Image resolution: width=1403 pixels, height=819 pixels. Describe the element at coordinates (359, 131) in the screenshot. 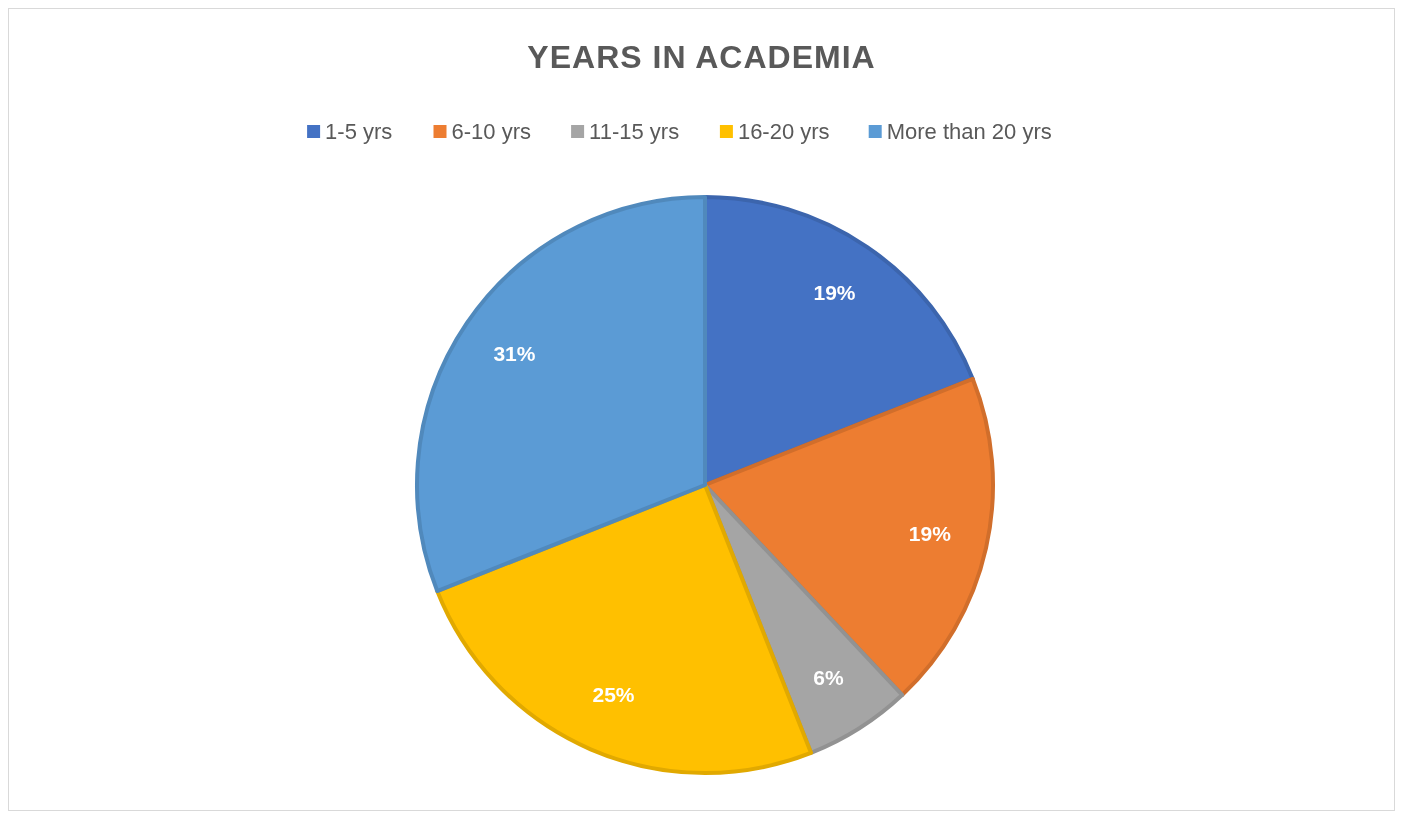

I see `legend-label: 1-5 yrs` at that location.